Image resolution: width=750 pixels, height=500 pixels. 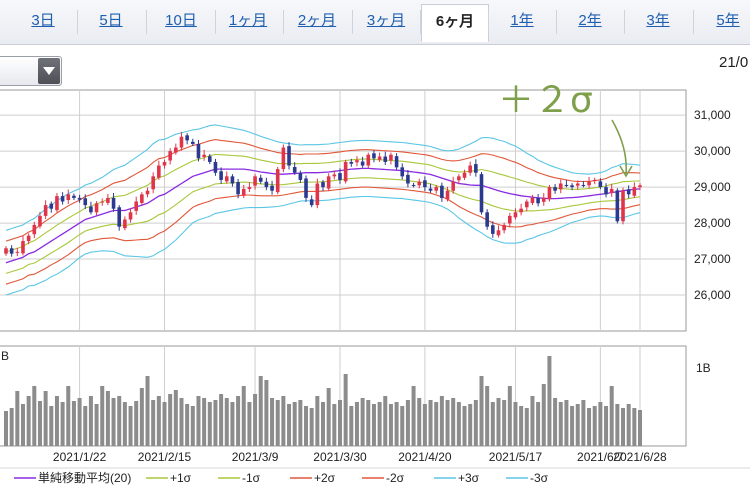 I want to click on tab-9: 3年, so click(x=658, y=20).